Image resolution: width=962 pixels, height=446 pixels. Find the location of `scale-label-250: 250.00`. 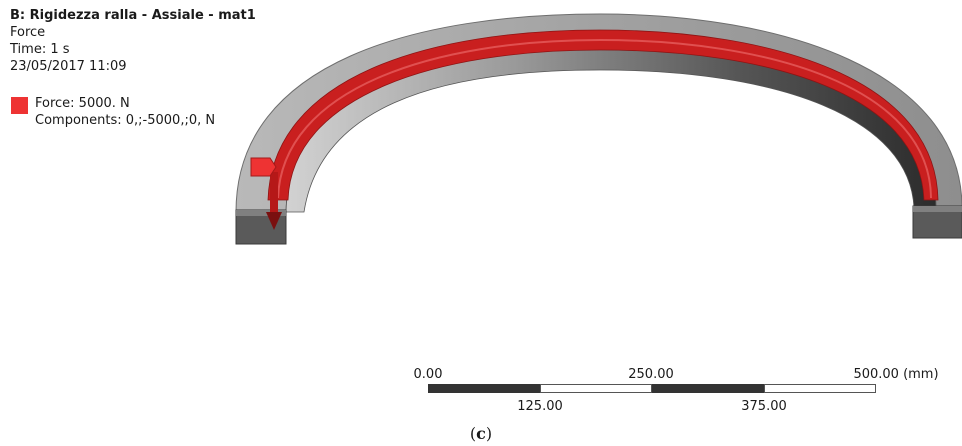

scale-label-250: 250.00 is located at coordinates (651, 374).